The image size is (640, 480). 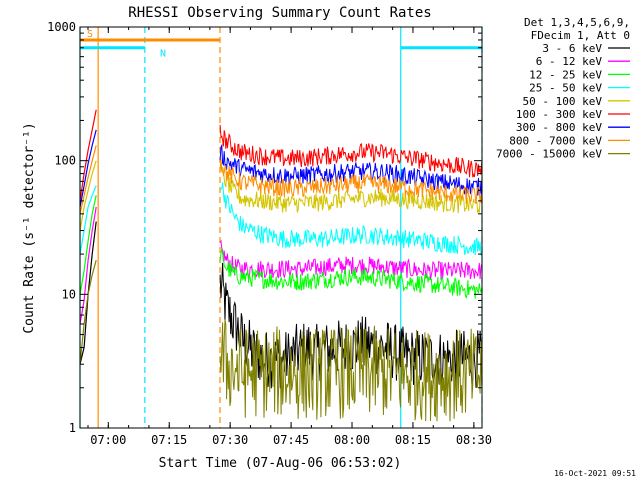 I want to click on legend-label-12-25-kev: 12 - 25 keV, so click(x=565, y=74).